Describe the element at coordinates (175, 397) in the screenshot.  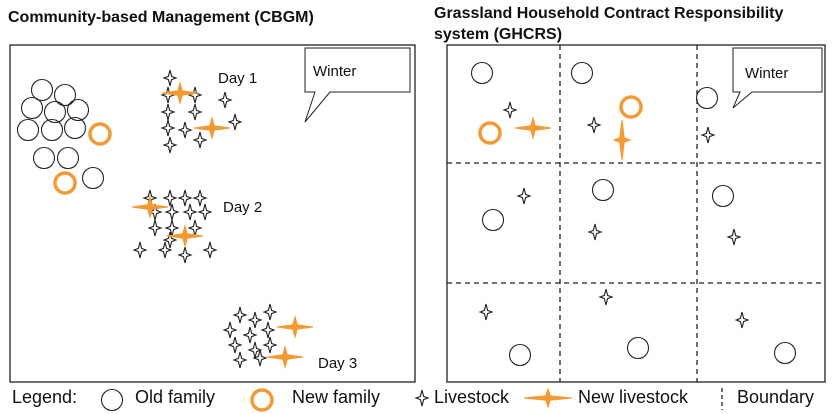
I see `legend-label: Old family` at that location.